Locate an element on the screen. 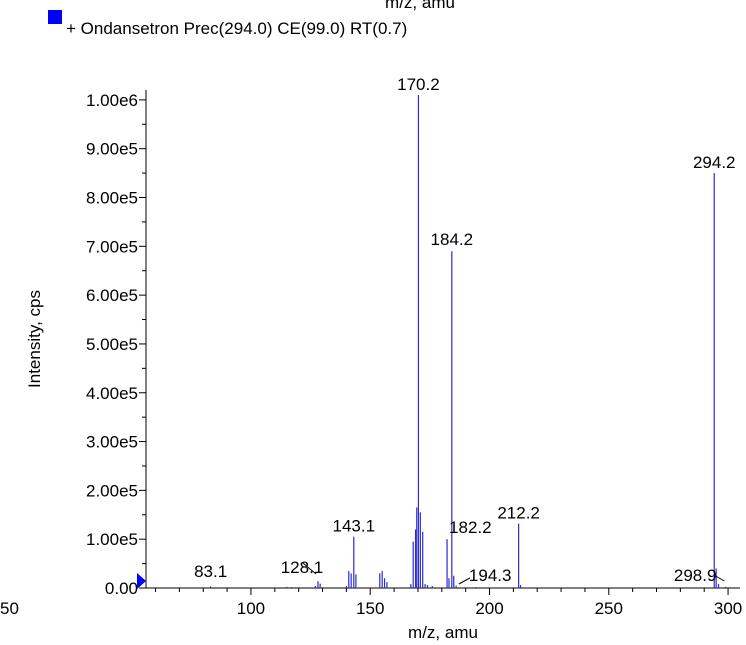 This screenshot has height=645, width=746. y-tick-label: 1.00e5 is located at coordinates (112, 539).